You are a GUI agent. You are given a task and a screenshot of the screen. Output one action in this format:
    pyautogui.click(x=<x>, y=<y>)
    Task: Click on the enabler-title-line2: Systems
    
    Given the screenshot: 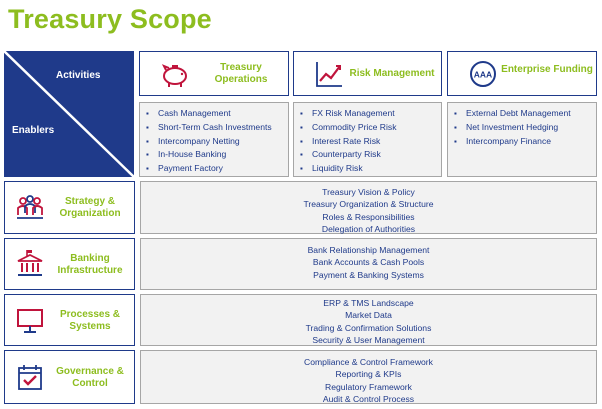 What is the action you would take?
    pyautogui.click(x=90, y=326)
    